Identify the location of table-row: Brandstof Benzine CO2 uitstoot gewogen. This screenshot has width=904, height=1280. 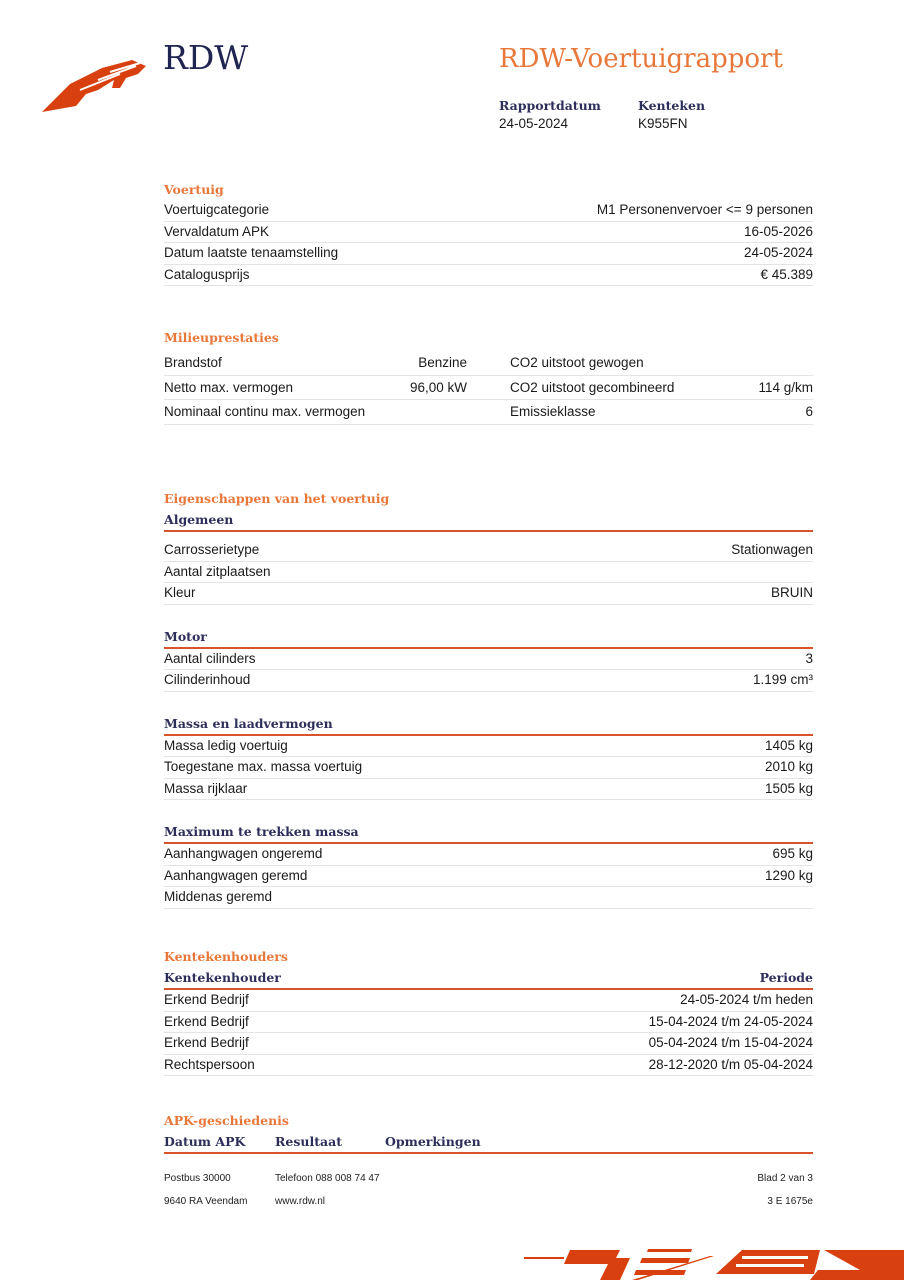
(488, 363).